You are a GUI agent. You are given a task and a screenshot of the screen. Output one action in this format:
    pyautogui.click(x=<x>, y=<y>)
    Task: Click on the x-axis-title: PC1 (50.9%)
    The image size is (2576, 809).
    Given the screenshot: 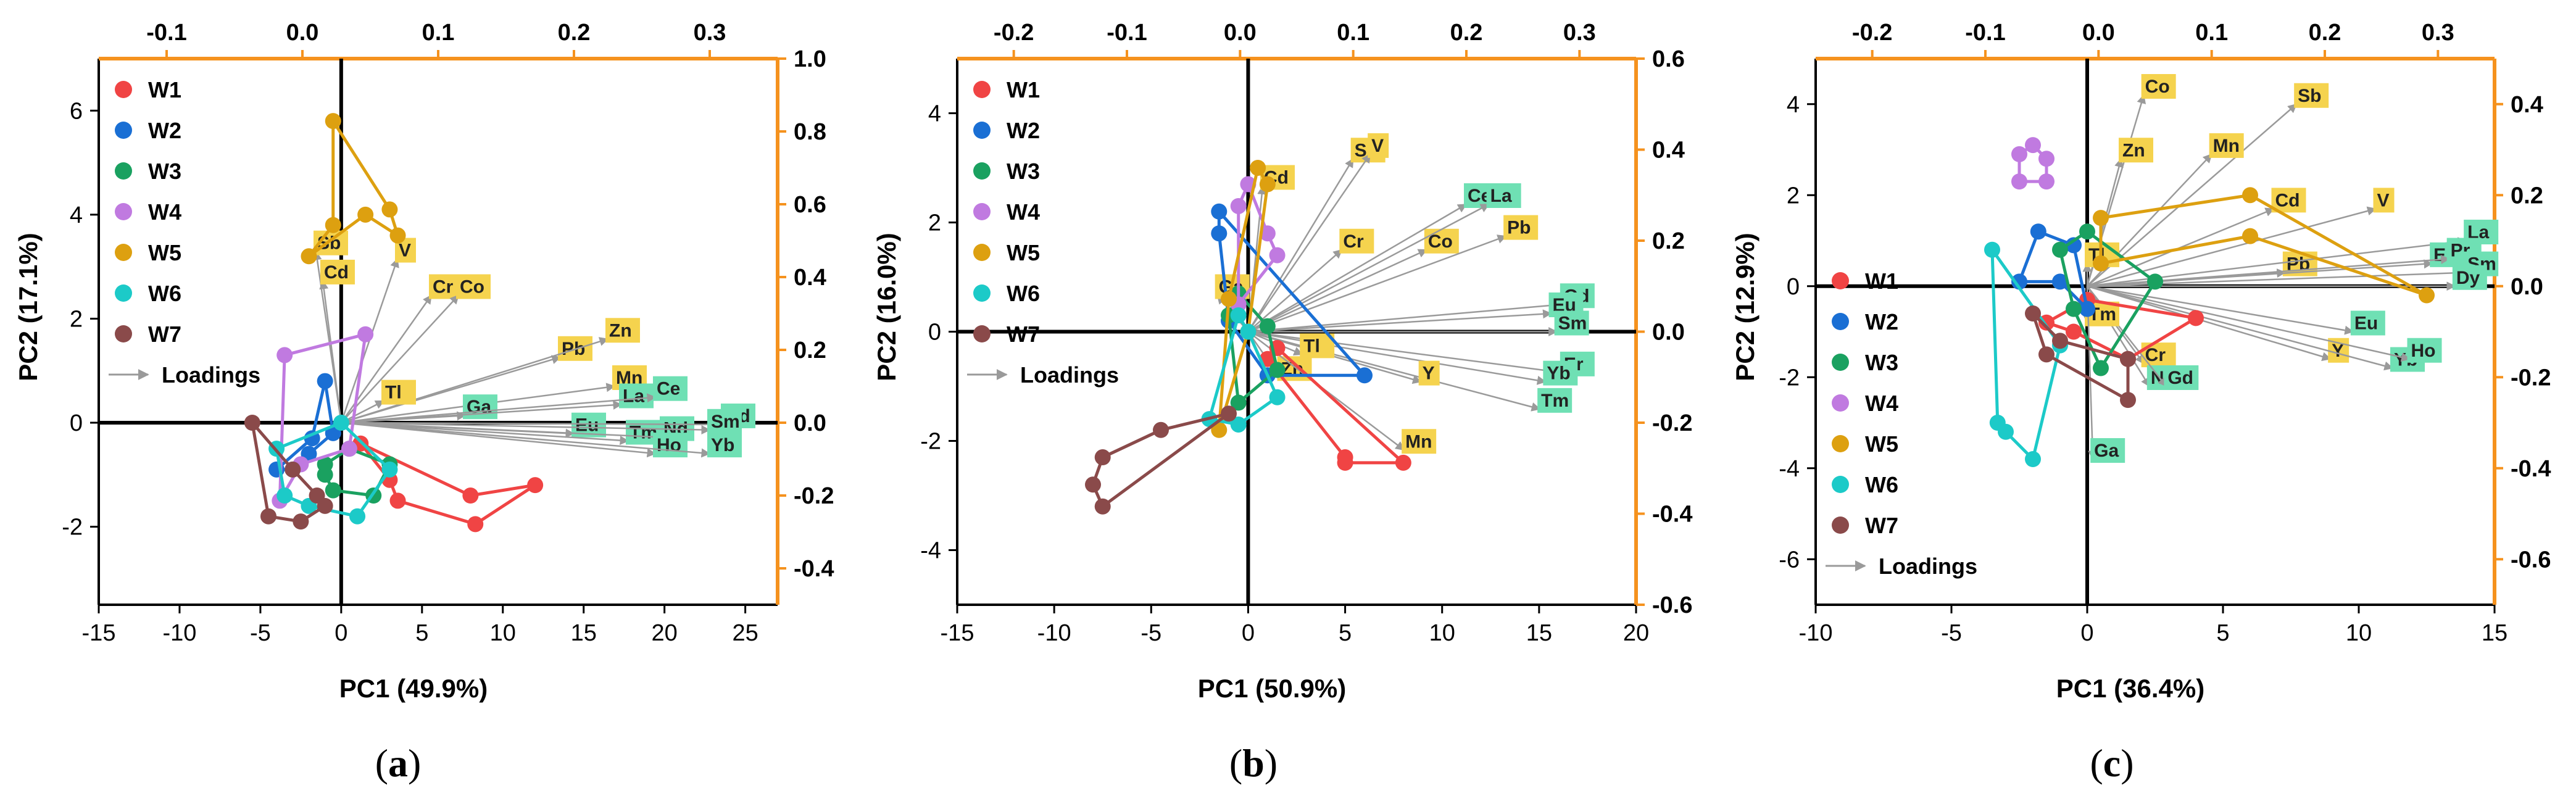 What is the action you would take?
    pyautogui.click(x=1272, y=688)
    